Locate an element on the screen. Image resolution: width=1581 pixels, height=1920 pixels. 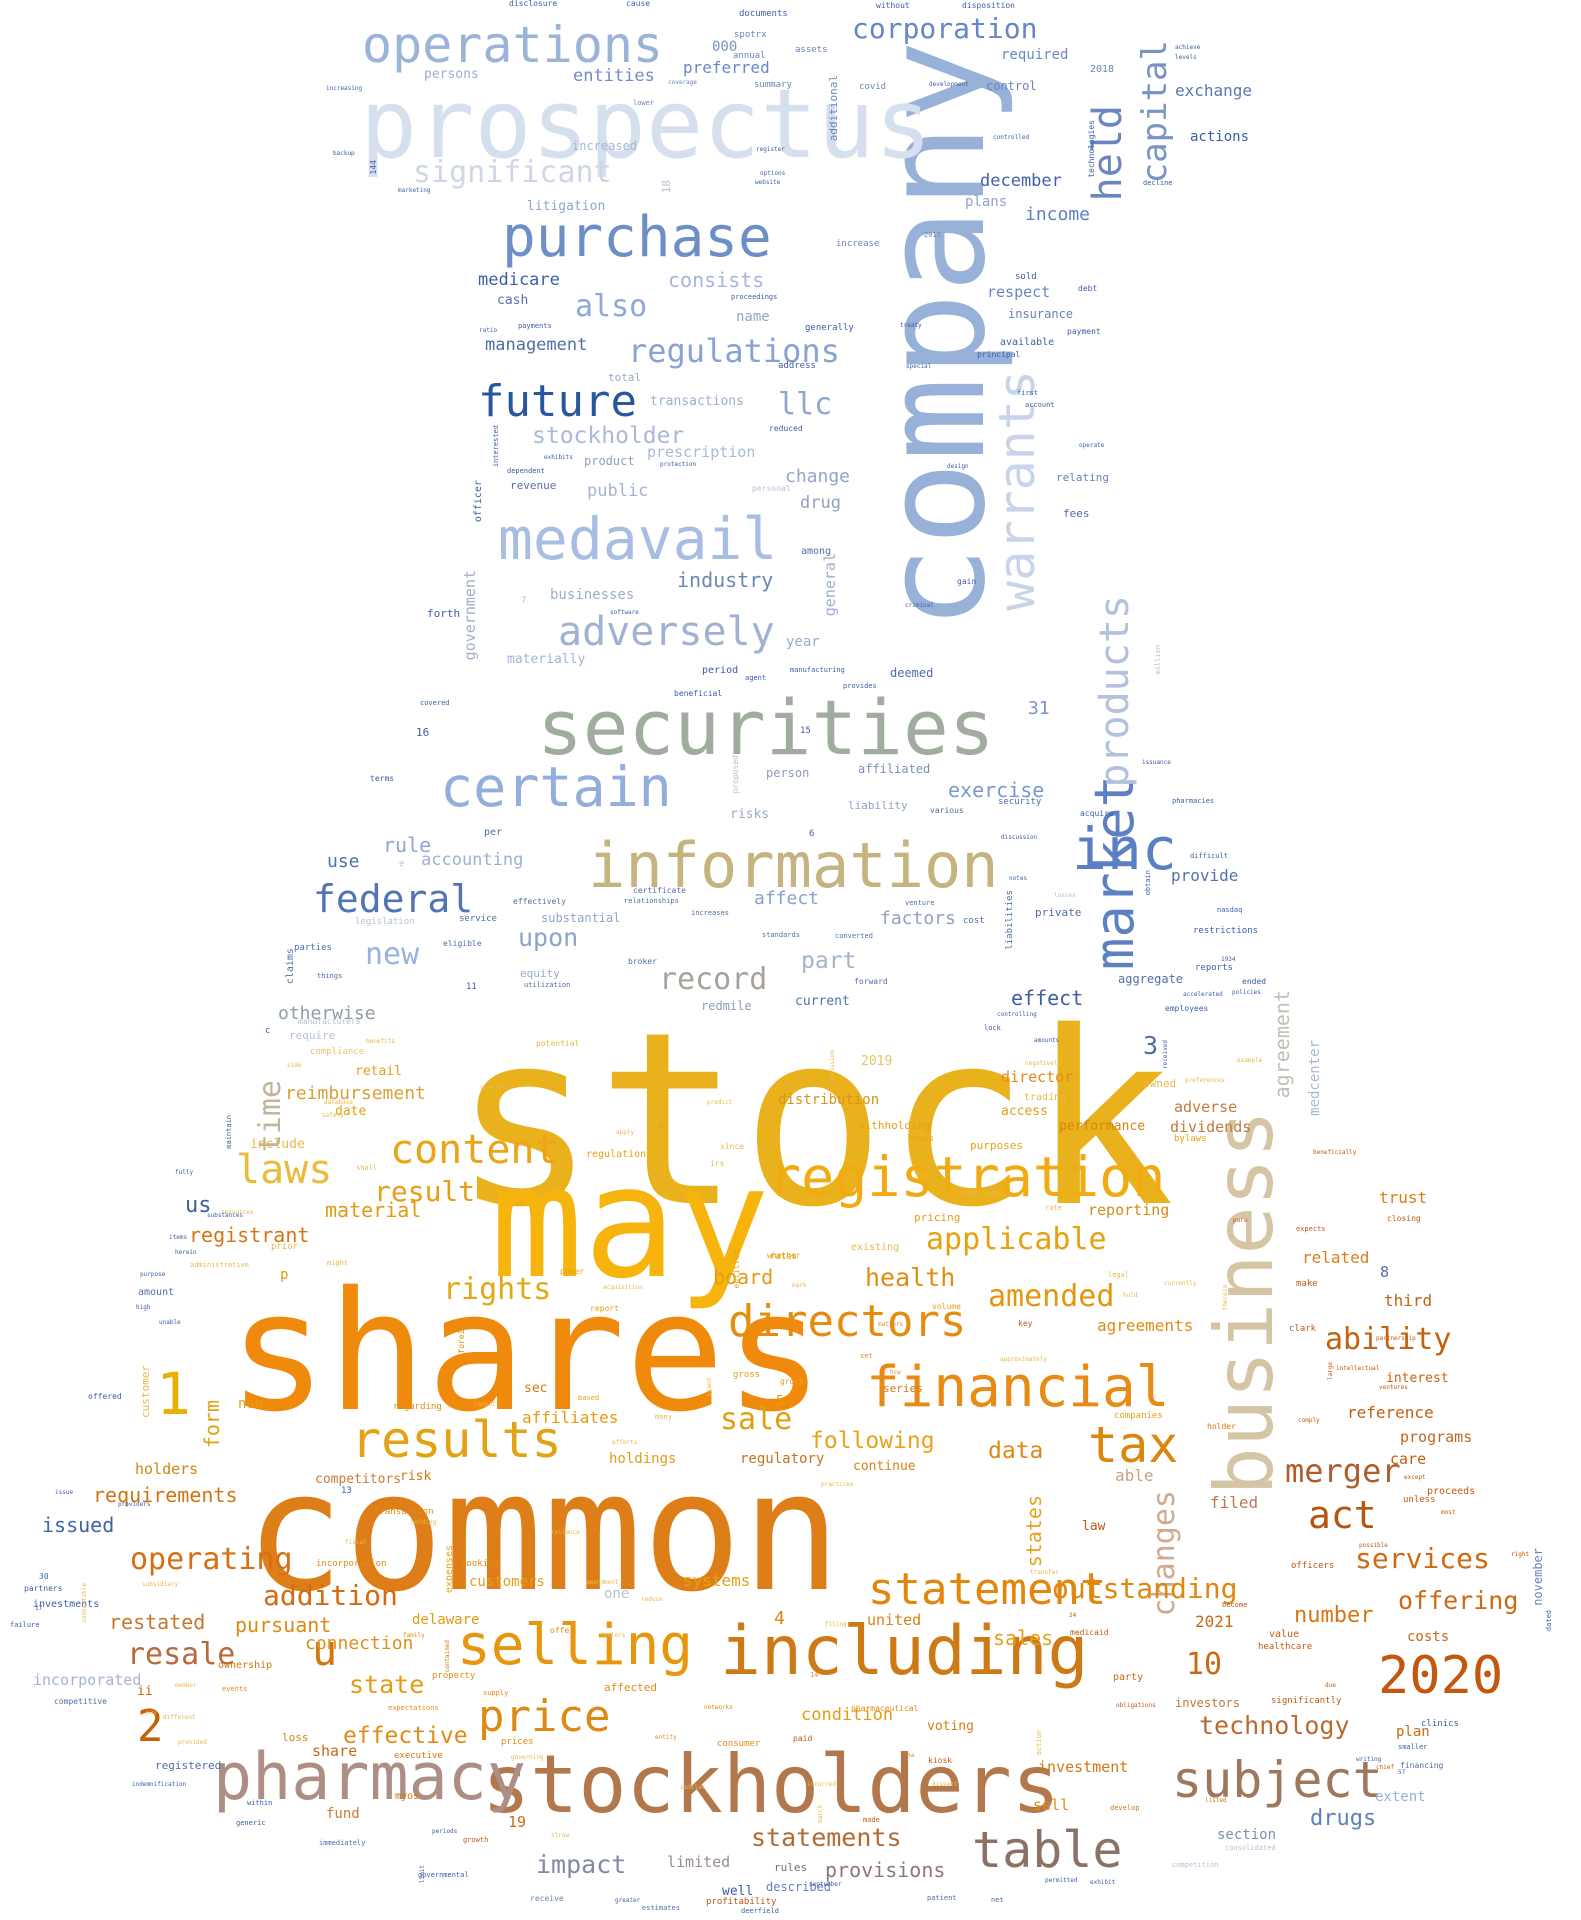
cloud-word: results is located at coordinates (456, 1440).